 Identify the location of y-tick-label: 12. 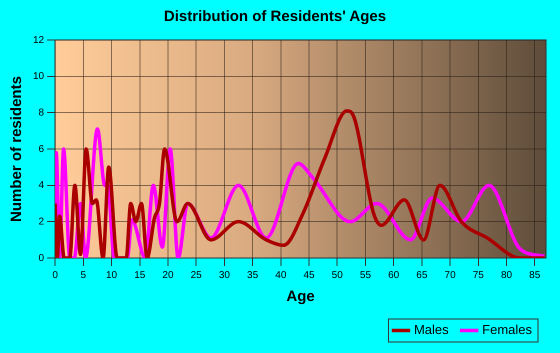
(39, 40).